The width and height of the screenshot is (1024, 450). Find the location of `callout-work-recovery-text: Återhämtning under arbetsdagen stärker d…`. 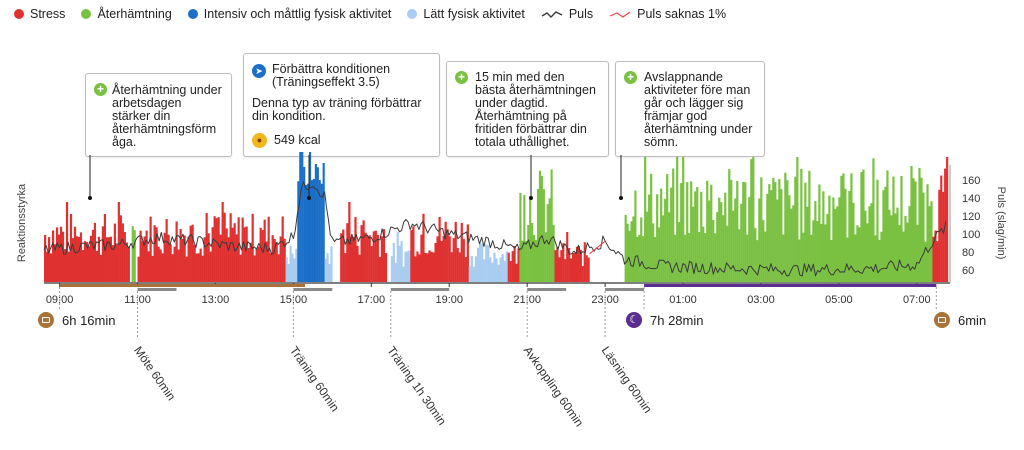

callout-work-recovery-text: Återhämtning under arbetsdagen stärker d… is located at coordinates (167, 116).